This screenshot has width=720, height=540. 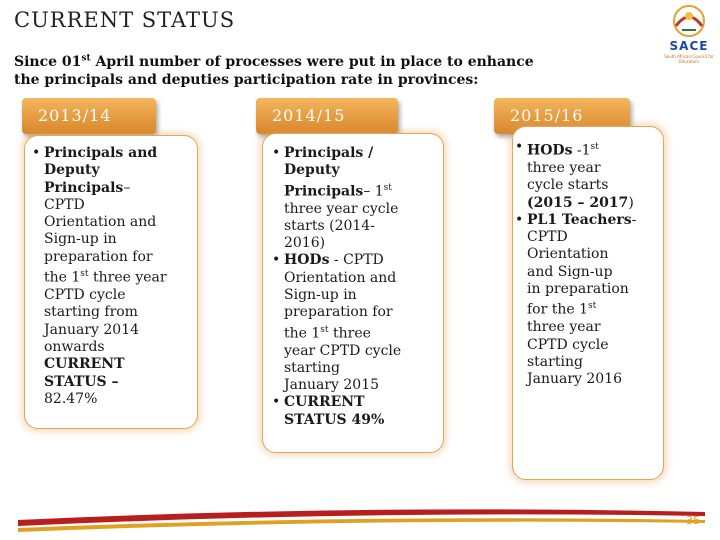 I want to click on status-line: January 2014, so click(x=92, y=329).